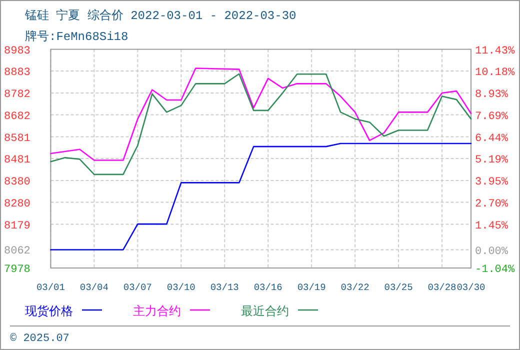  What do you see at coordinates (491, 160) in the screenshot?
I see `y2-tick-label: 5.19%` at bounding box center [491, 160].